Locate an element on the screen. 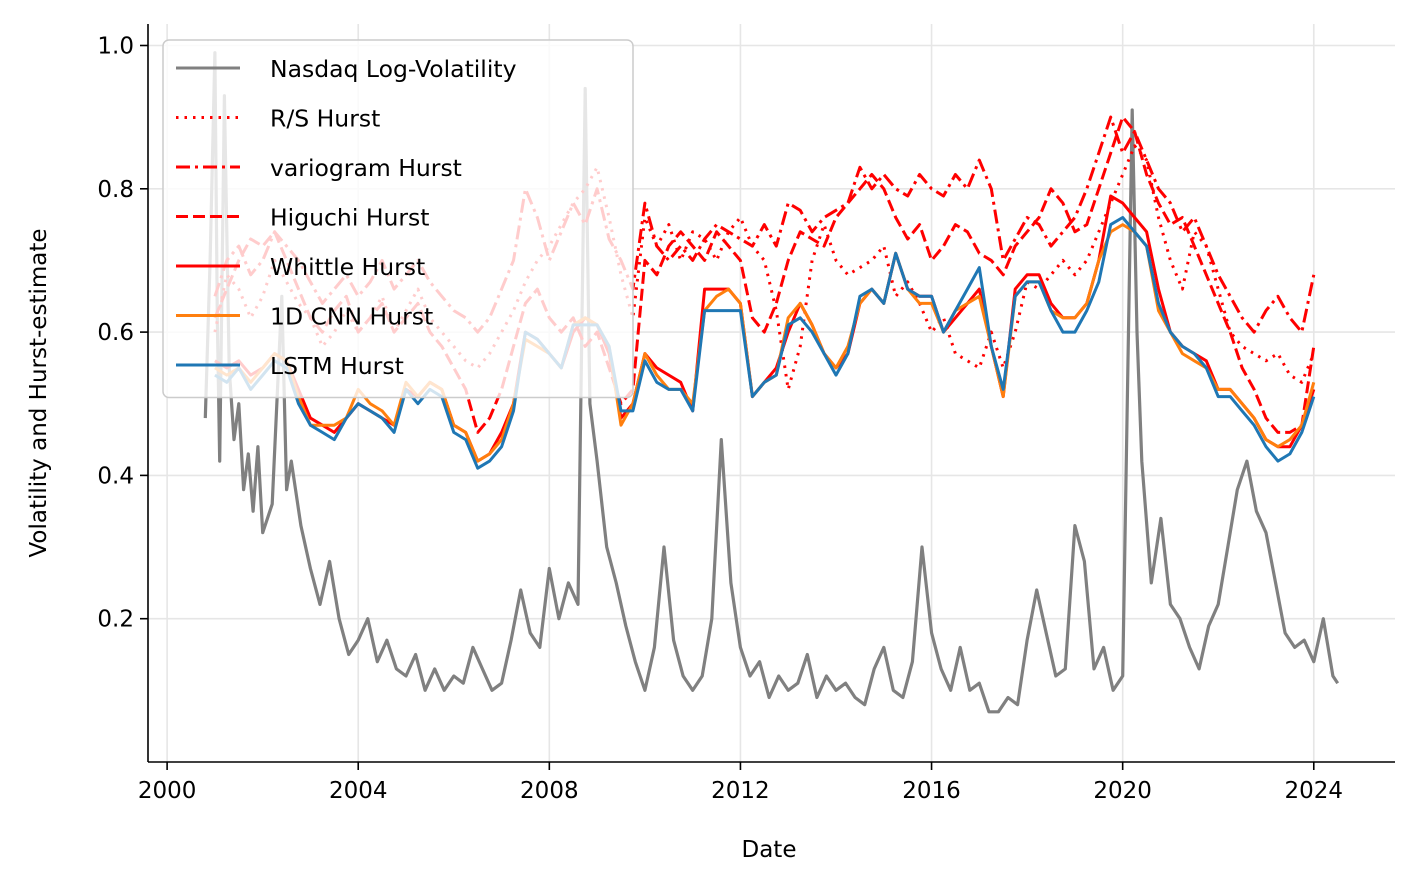 This screenshot has height=889, width=1416. y-tick-label: 0.6 is located at coordinates (115, 333).